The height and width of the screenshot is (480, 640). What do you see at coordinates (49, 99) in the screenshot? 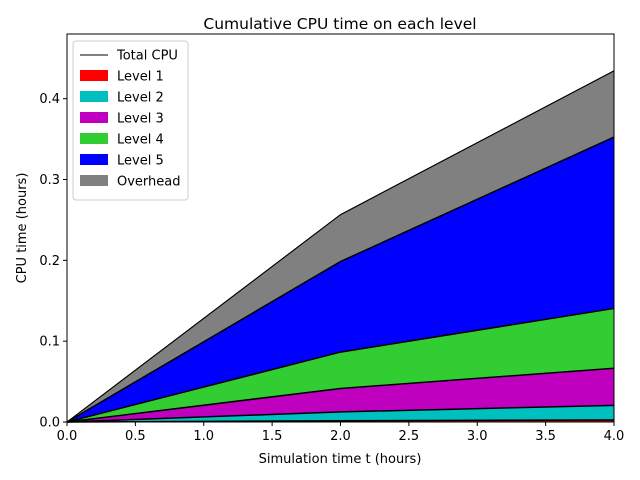
I see `y-tick-label: 0.4` at bounding box center [49, 99].